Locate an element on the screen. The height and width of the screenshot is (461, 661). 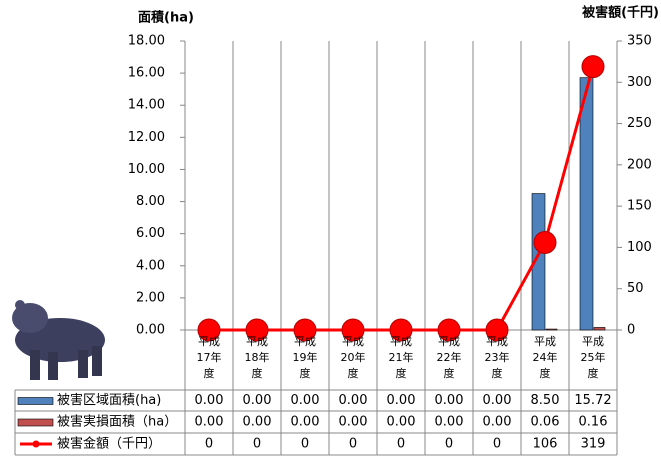
y-tick-label: 0.00 is located at coordinates (150, 330).